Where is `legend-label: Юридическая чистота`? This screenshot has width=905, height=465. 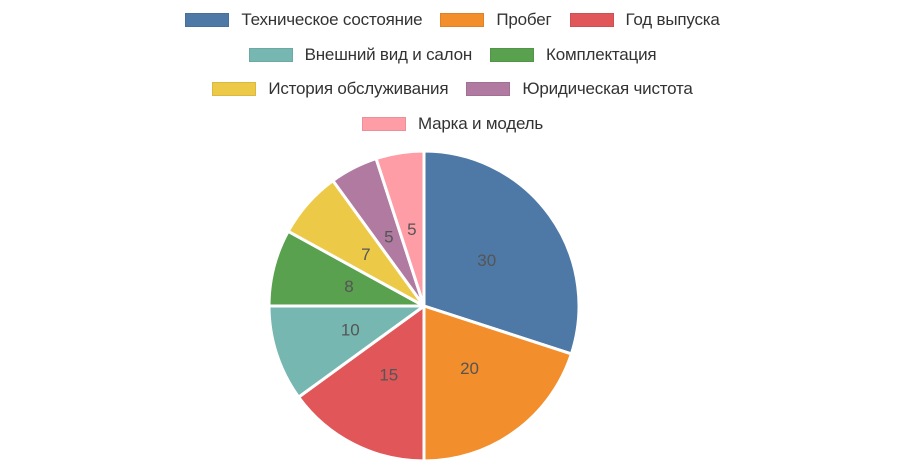 legend-label: Юридическая чистота is located at coordinates (607, 88).